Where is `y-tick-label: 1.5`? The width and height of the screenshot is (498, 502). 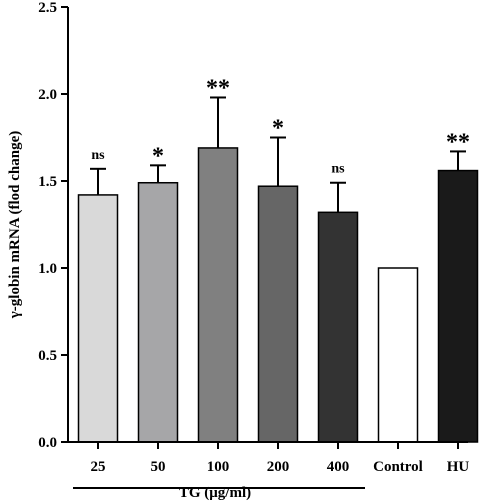 y-tick-label: 1.5 is located at coordinates (47, 182).